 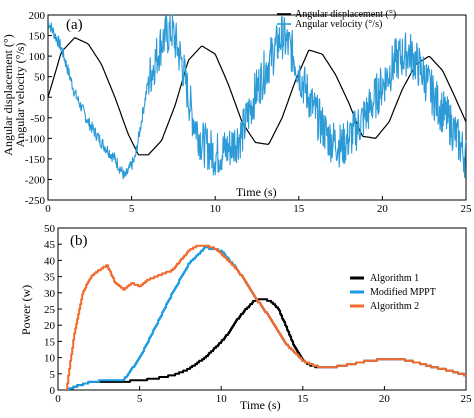 I want to click on y-tick-label: 10, so click(x=50, y=359).